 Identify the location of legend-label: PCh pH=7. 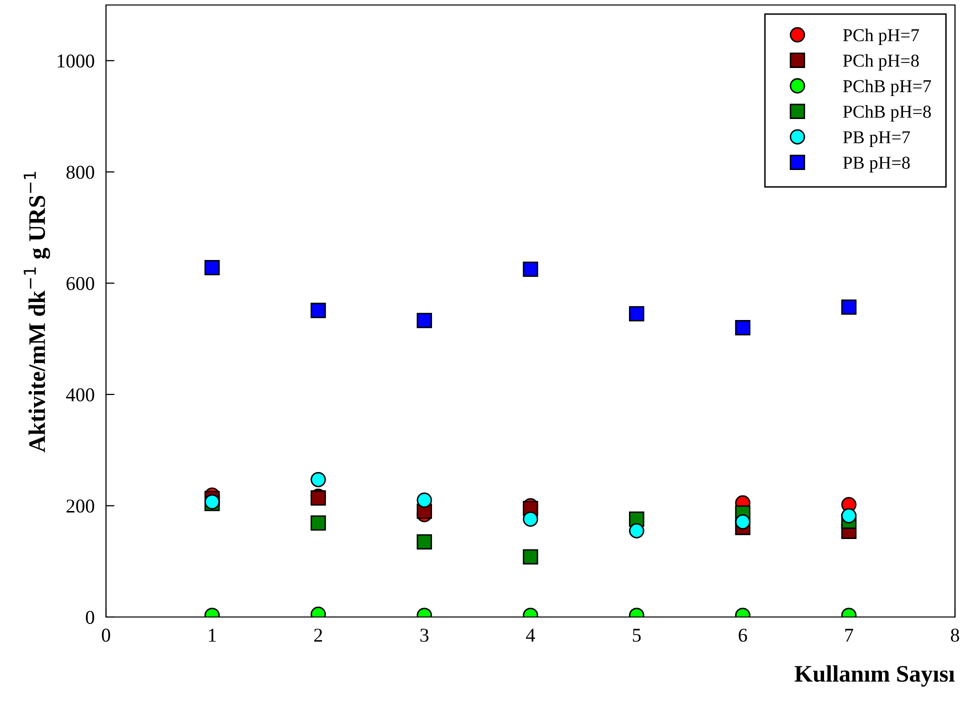
(881, 36).